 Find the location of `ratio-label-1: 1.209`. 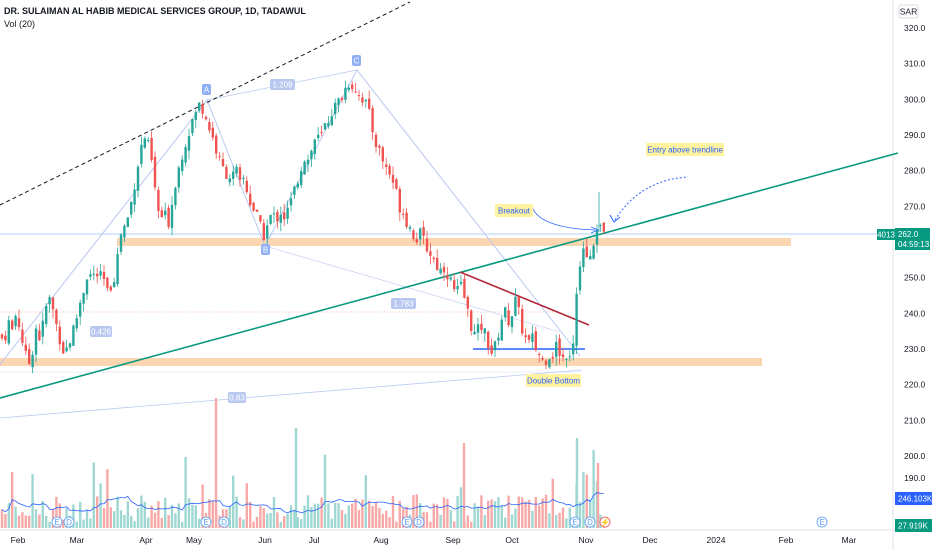

ratio-label-1: 1.209 is located at coordinates (282, 84).